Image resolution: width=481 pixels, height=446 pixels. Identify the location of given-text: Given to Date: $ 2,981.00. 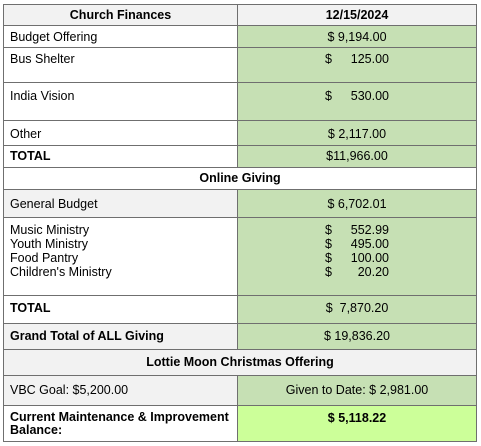
(357, 391).